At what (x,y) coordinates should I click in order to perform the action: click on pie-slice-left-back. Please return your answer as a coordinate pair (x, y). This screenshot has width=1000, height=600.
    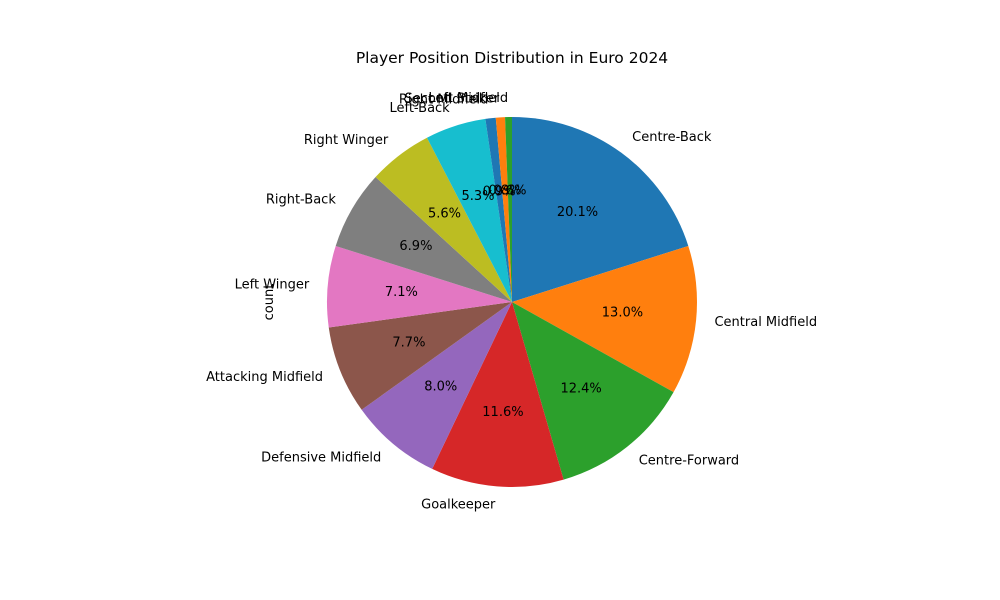
    Looking at the image, I should click on (469, 210).